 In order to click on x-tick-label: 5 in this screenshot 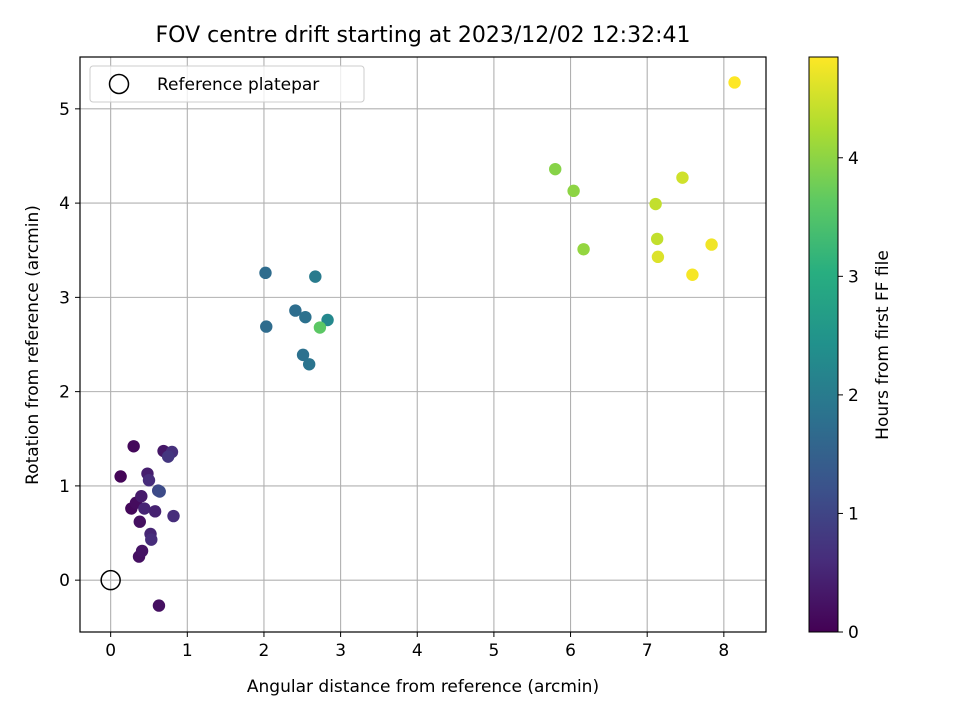, I will do `click(493, 651)`.